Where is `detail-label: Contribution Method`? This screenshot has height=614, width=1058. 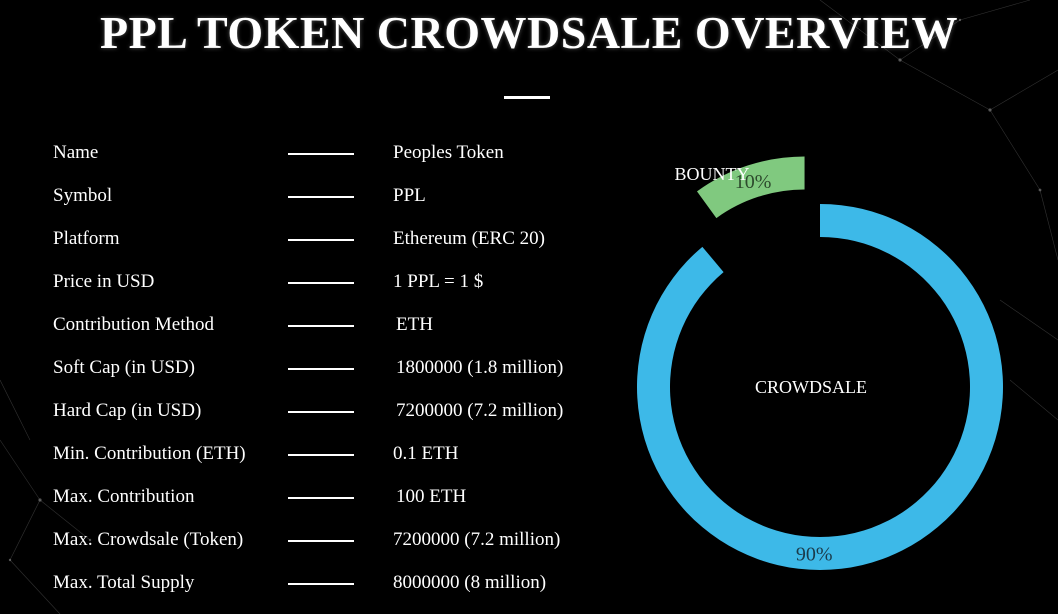
detail-label: Contribution Method is located at coordinates (133, 324).